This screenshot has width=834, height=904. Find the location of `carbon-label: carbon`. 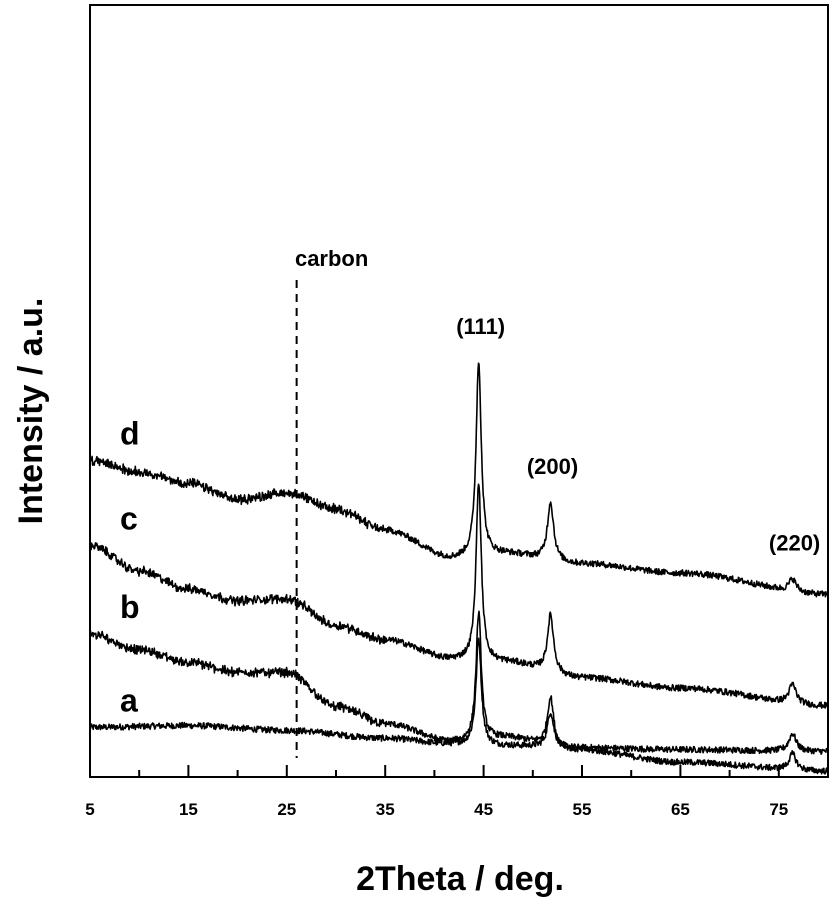

carbon-label: carbon is located at coordinates (331, 258).